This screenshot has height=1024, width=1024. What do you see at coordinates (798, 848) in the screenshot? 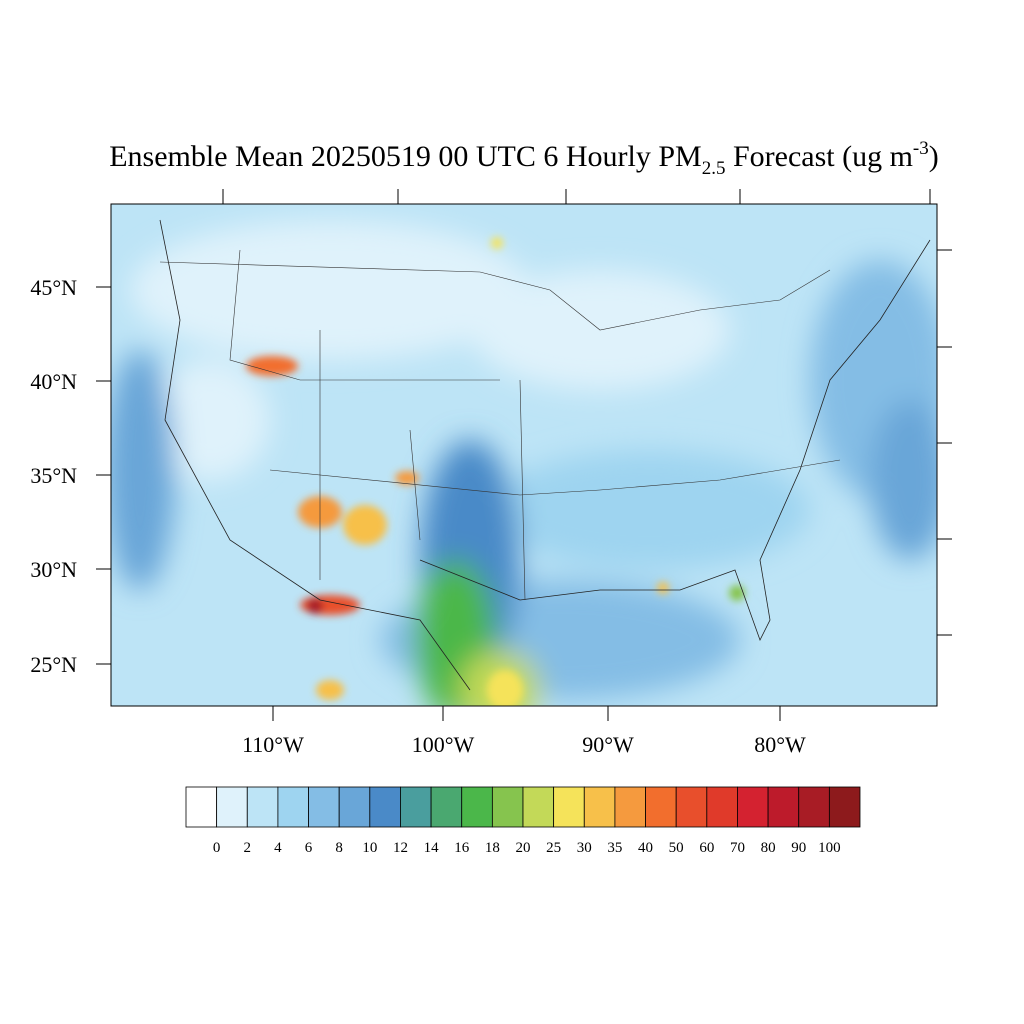
I see `colorbar-label: 90` at bounding box center [798, 848].